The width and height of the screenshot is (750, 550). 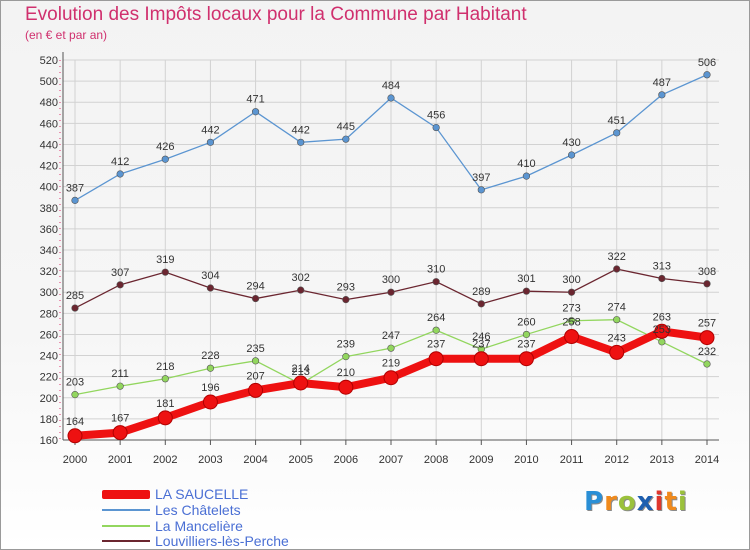 I want to click on y-tick-label: 440, so click(x=49, y=145).